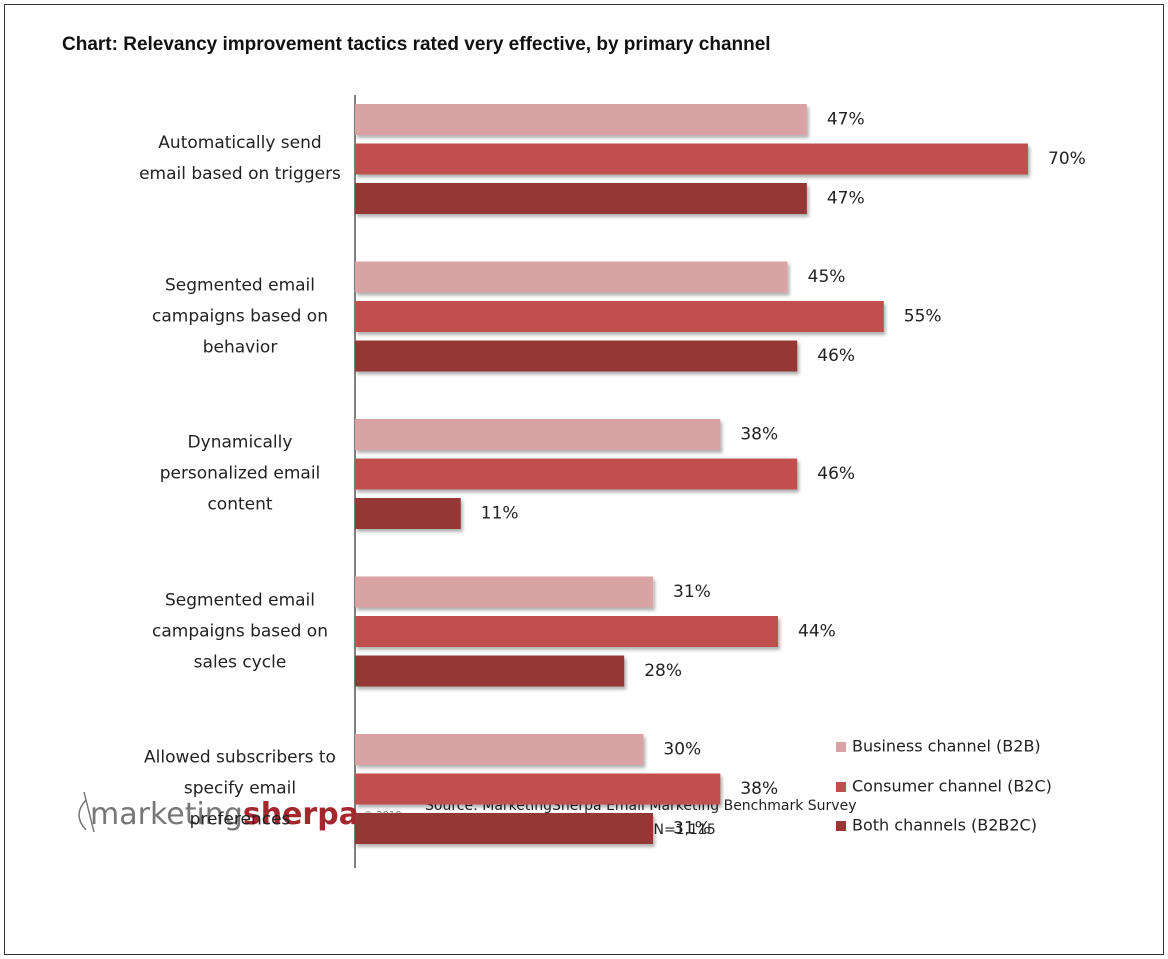 Image resolution: width=1168 pixels, height=959 pixels. Describe the element at coordinates (663, 671) in the screenshot. I see `value-label: 28%` at that location.